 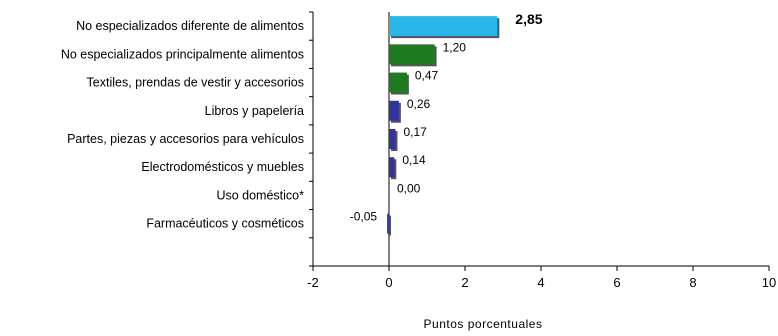 What do you see at coordinates (409, 188) in the screenshot?
I see `value-label: 0,00` at bounding box center [409, 188].